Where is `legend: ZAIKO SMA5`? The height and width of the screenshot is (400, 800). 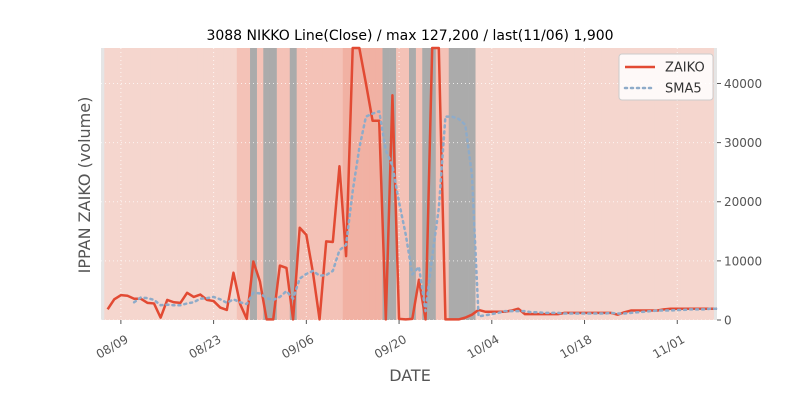 legend: ZAIKO SMA5 is located at coordinates (666, 77).